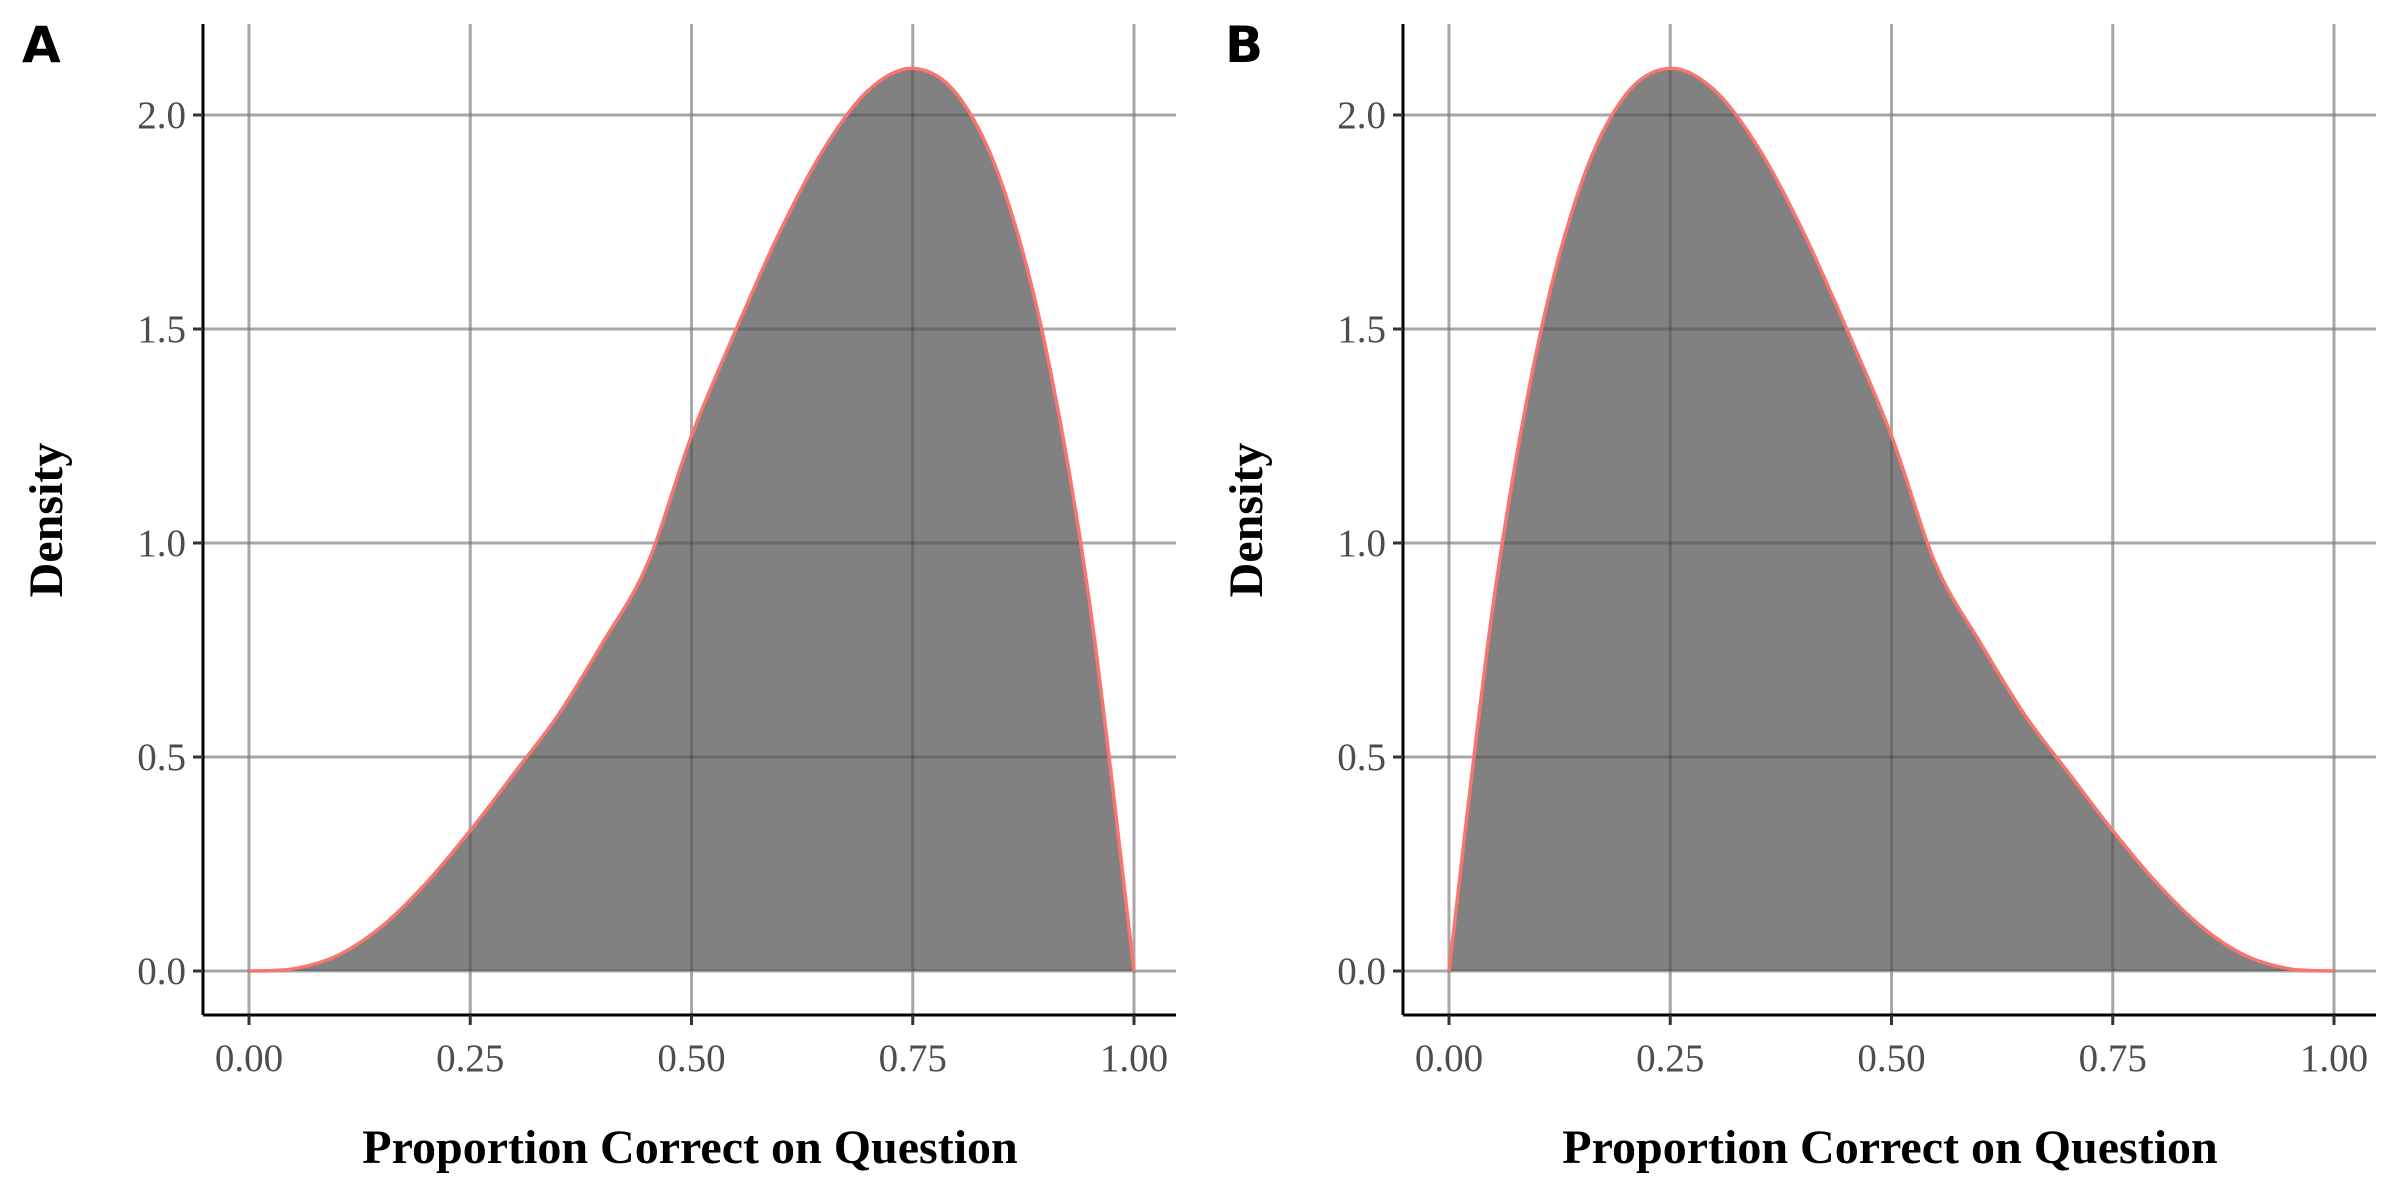  What do you see at coordinates (1361, 757) in the screenshot?
I see `panel-b-y-tick-label-1: 0.5` at bounding box center [1361, 757].